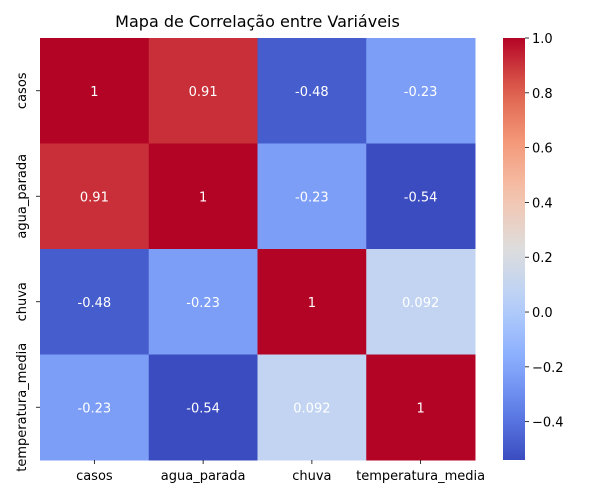  What do you see at coordinates (542, 94) in the screenshot?
I see `colorbar-tick-label: 0.8` at bounding box center [542, 94].